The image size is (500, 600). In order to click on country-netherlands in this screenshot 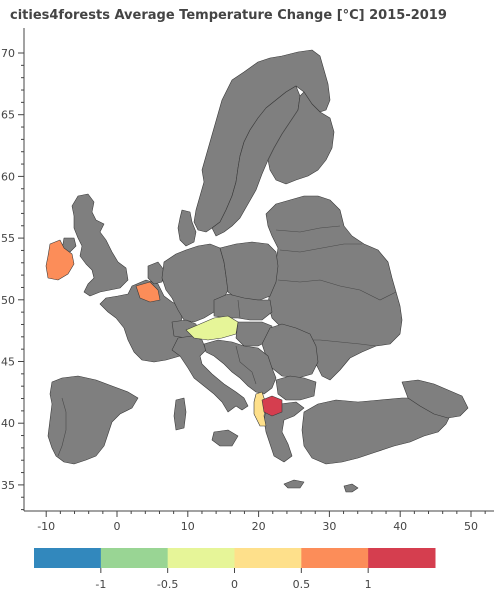, I will do `click(156, 273)`.